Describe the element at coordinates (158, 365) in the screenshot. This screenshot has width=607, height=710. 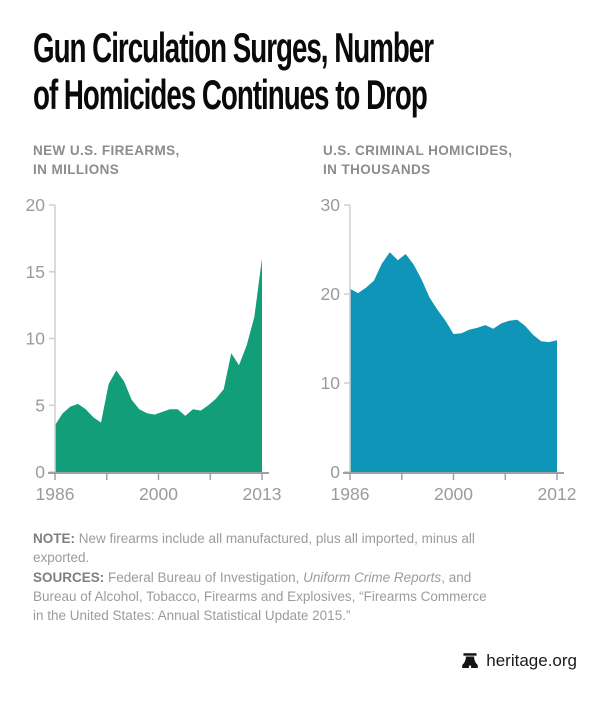
I see `new-us-firearms-area-series` at that location.